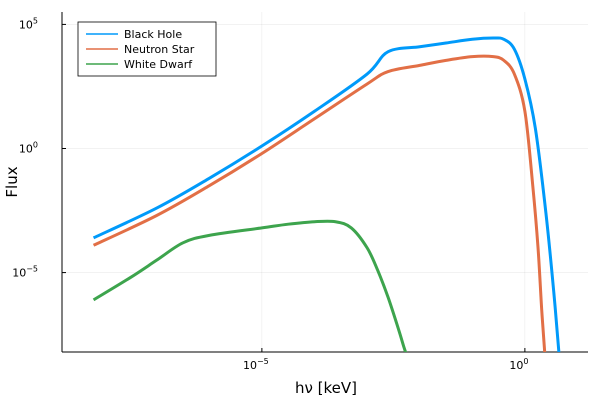 This screenshot has width=600, height=400. Describe the element at coordinates (28, 147) in the screenshot. I see `y-tick-label-1: 10⁰` at that location.